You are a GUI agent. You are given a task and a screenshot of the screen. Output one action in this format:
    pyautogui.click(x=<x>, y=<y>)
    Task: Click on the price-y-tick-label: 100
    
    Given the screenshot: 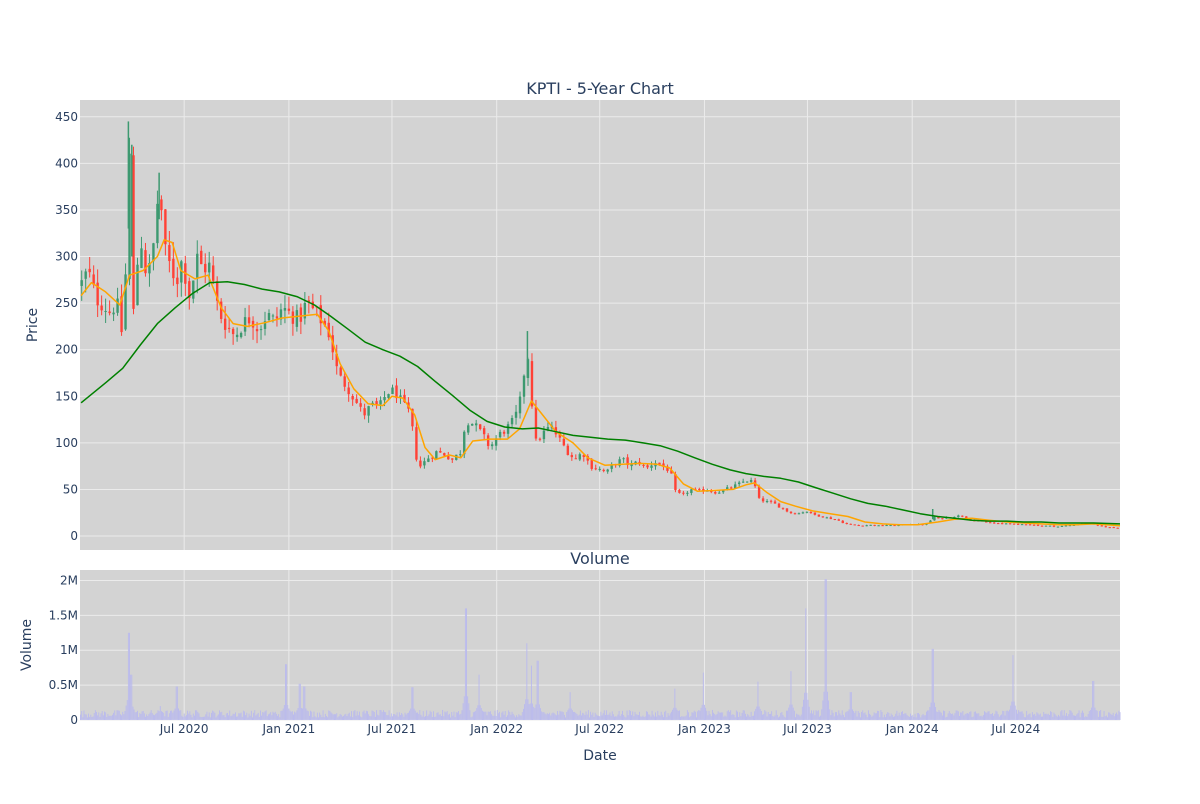 What is the action you would take?
    pyautogui.click(x=66, y=443)
    